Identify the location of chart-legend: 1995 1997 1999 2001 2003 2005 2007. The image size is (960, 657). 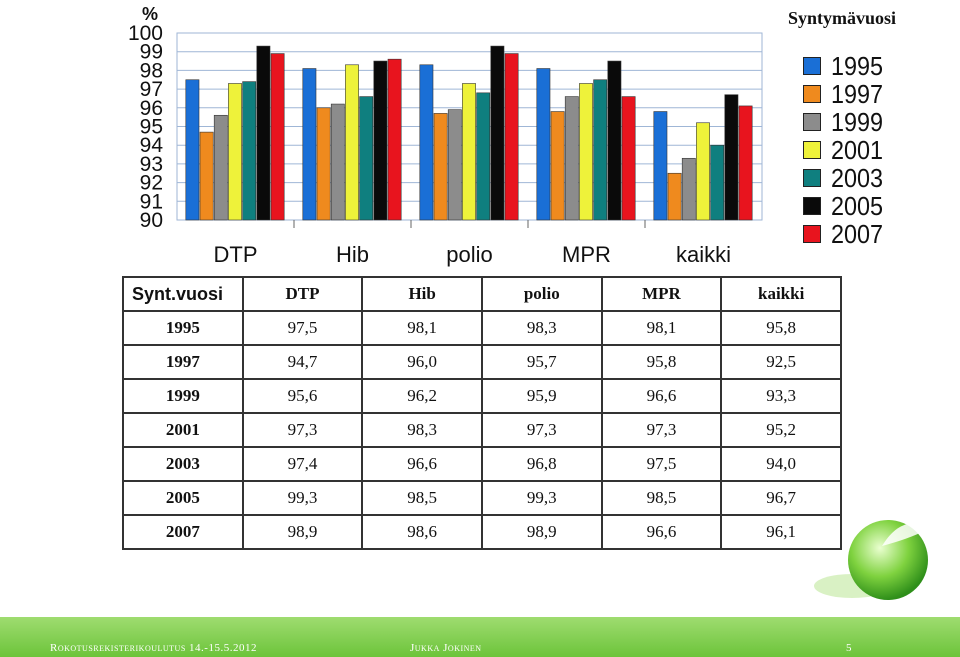
(846, 149).